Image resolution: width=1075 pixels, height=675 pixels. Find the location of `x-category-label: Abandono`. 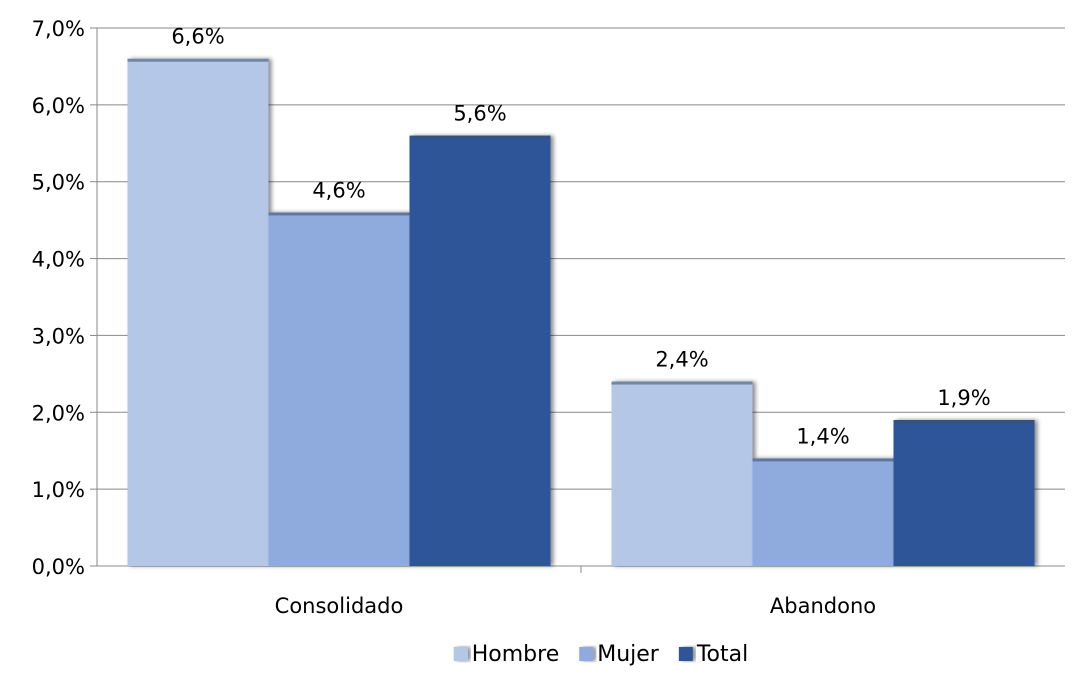

x-category-label: Abandono is located at coordinates (823, 606).